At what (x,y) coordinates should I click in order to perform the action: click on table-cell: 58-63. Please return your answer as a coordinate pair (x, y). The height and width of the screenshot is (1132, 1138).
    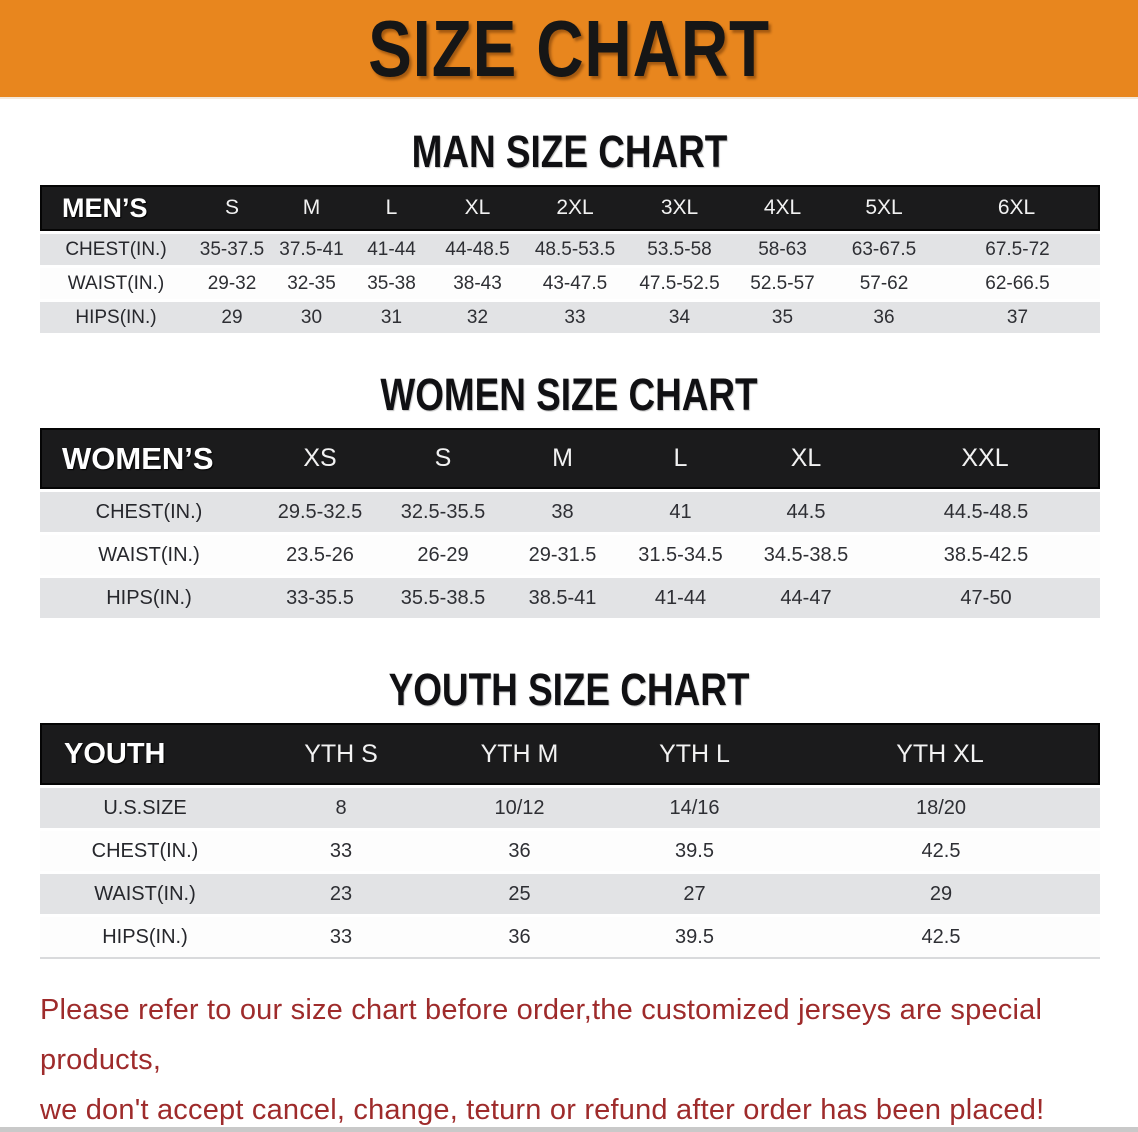
    Looking at the image, I should click on (782, 249).